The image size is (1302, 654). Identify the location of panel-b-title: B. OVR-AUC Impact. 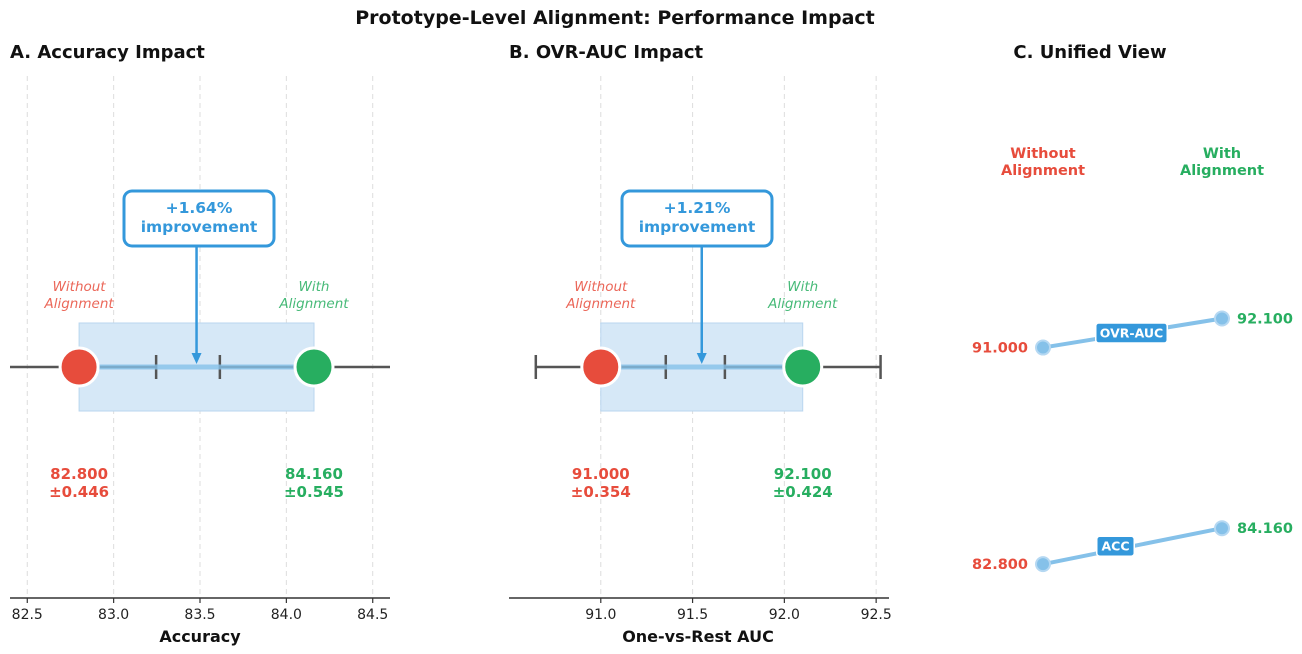
(606, 52).